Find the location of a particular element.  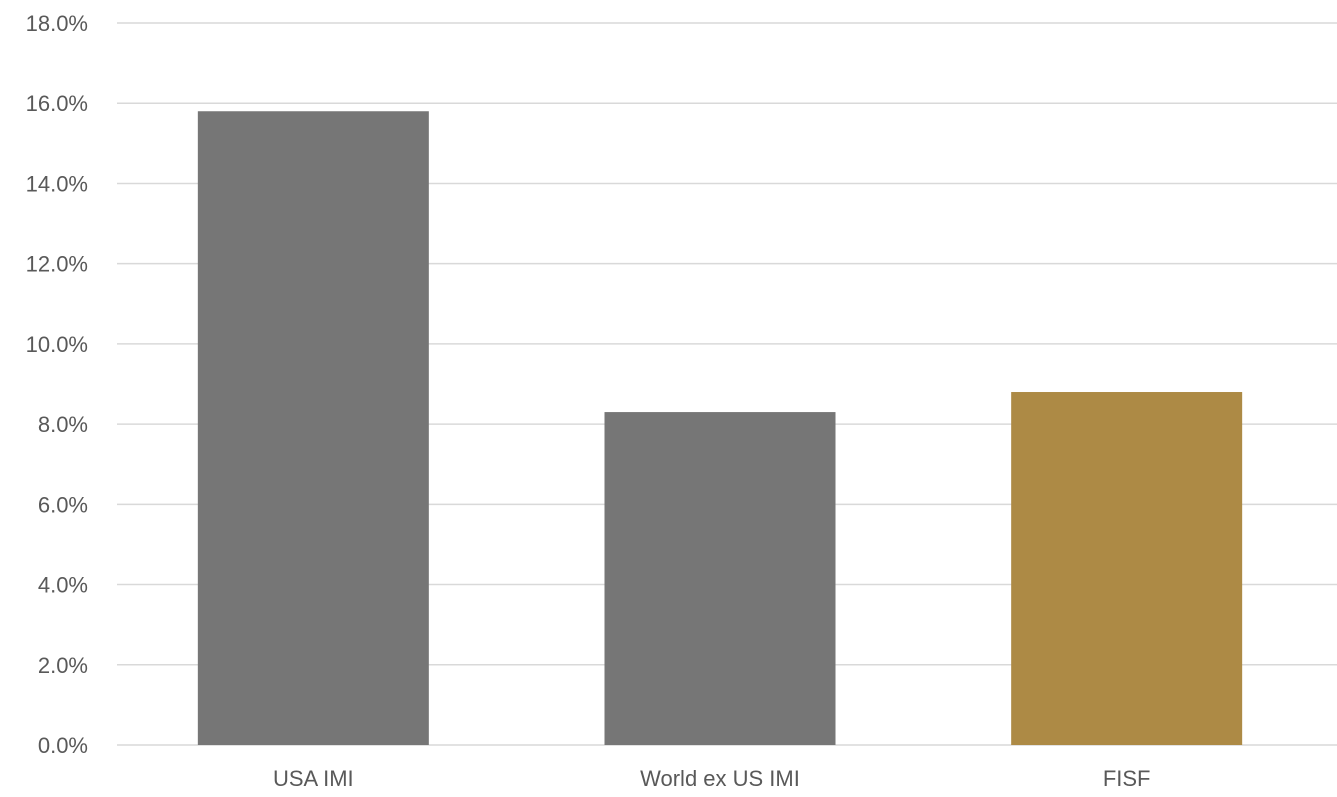

bar-usa-imi is located at coordinates (313, 428).